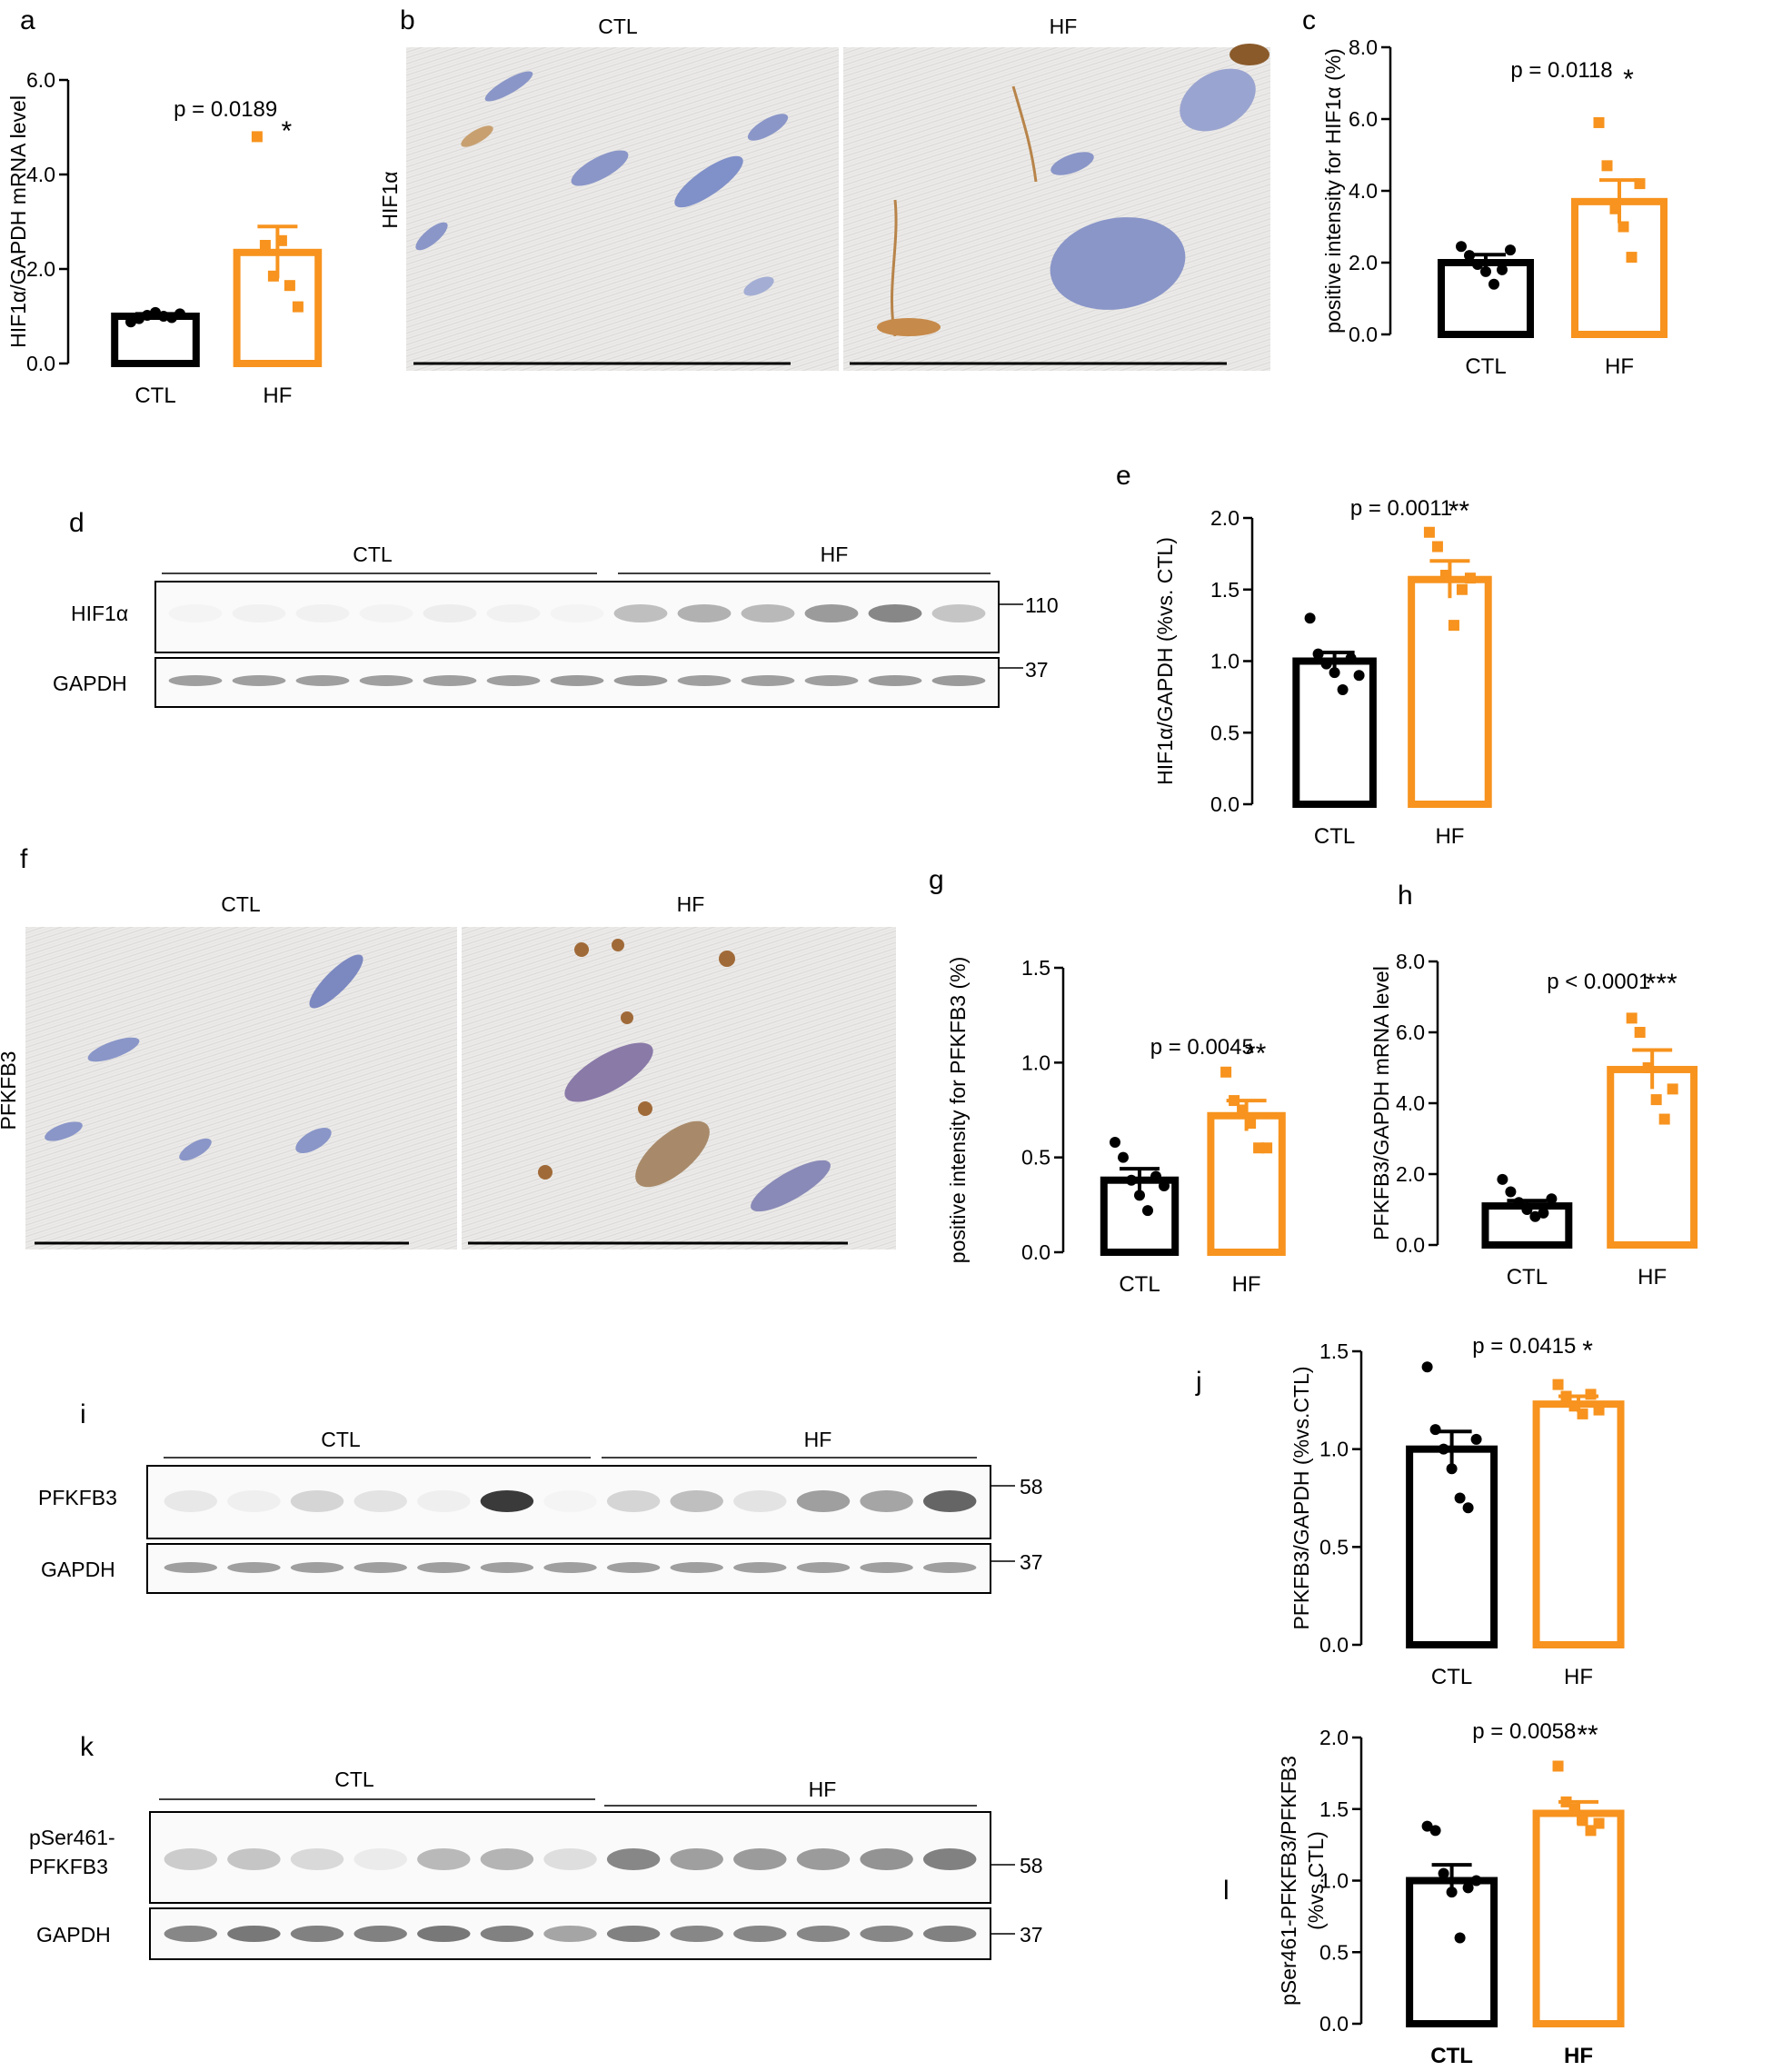 The width and height of the screenshot is (1792, 2071). What do you see at coordinates (1363, 191) in the screenshot?
I see `chart-c-ytick-label-2: 4.0` at bounding box center [1363, 191].